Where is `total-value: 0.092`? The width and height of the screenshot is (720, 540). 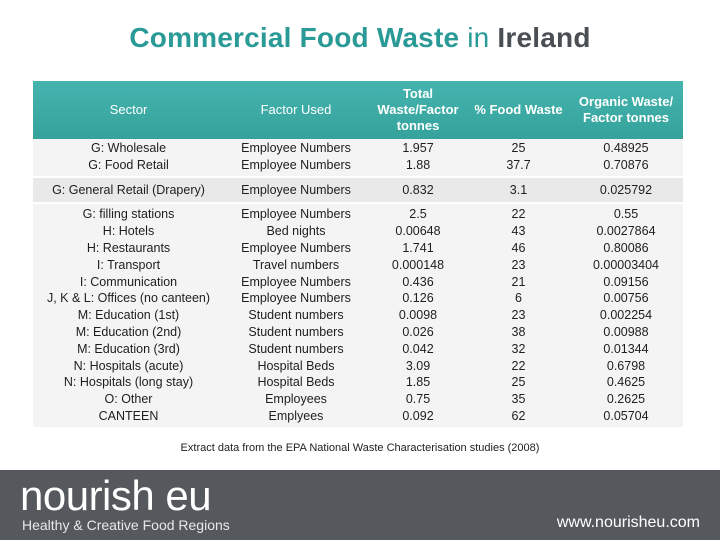 total-value: 0.092 is located at coordinates (418, 415).